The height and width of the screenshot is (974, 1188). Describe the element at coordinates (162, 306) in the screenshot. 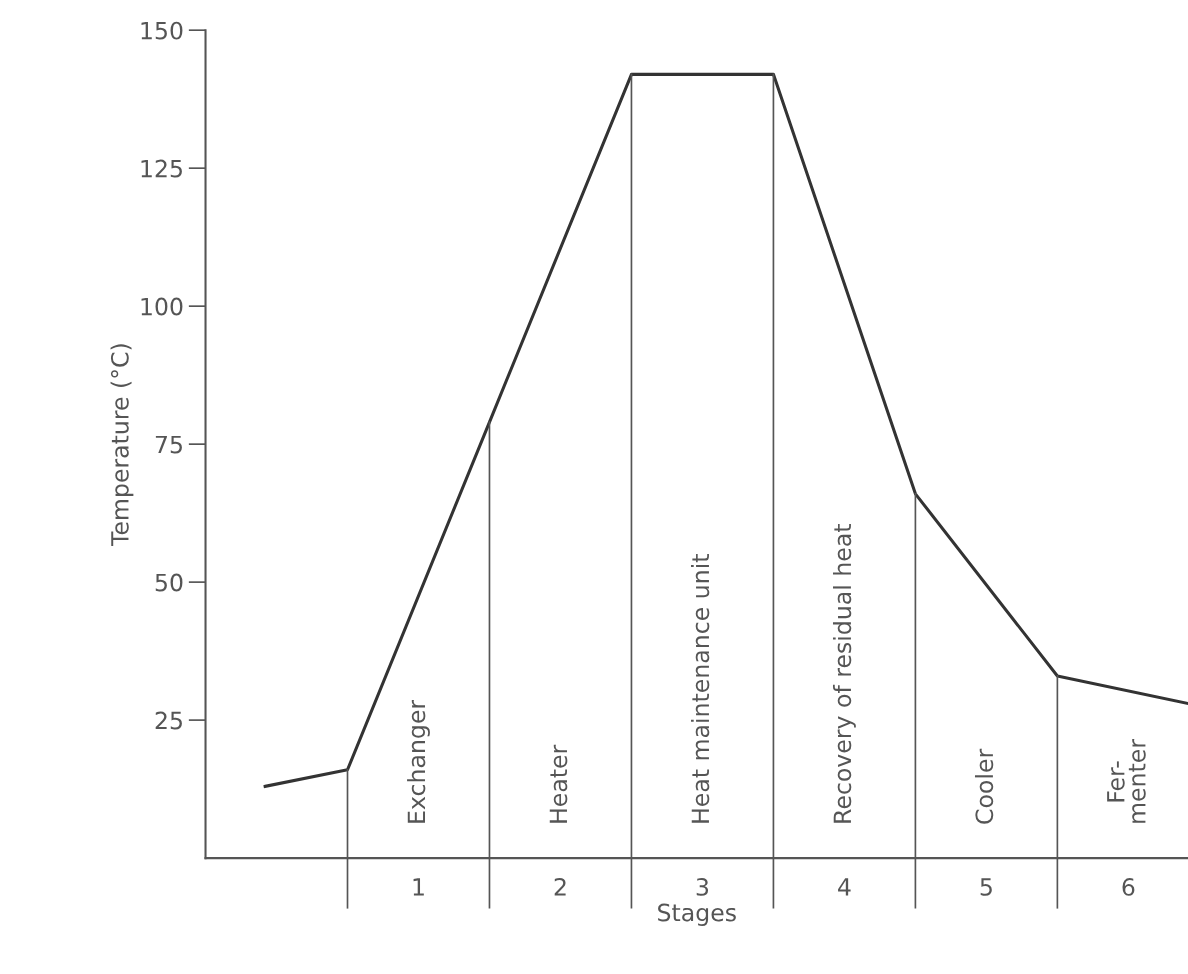

I see `y-tick-label: 100` at that location.